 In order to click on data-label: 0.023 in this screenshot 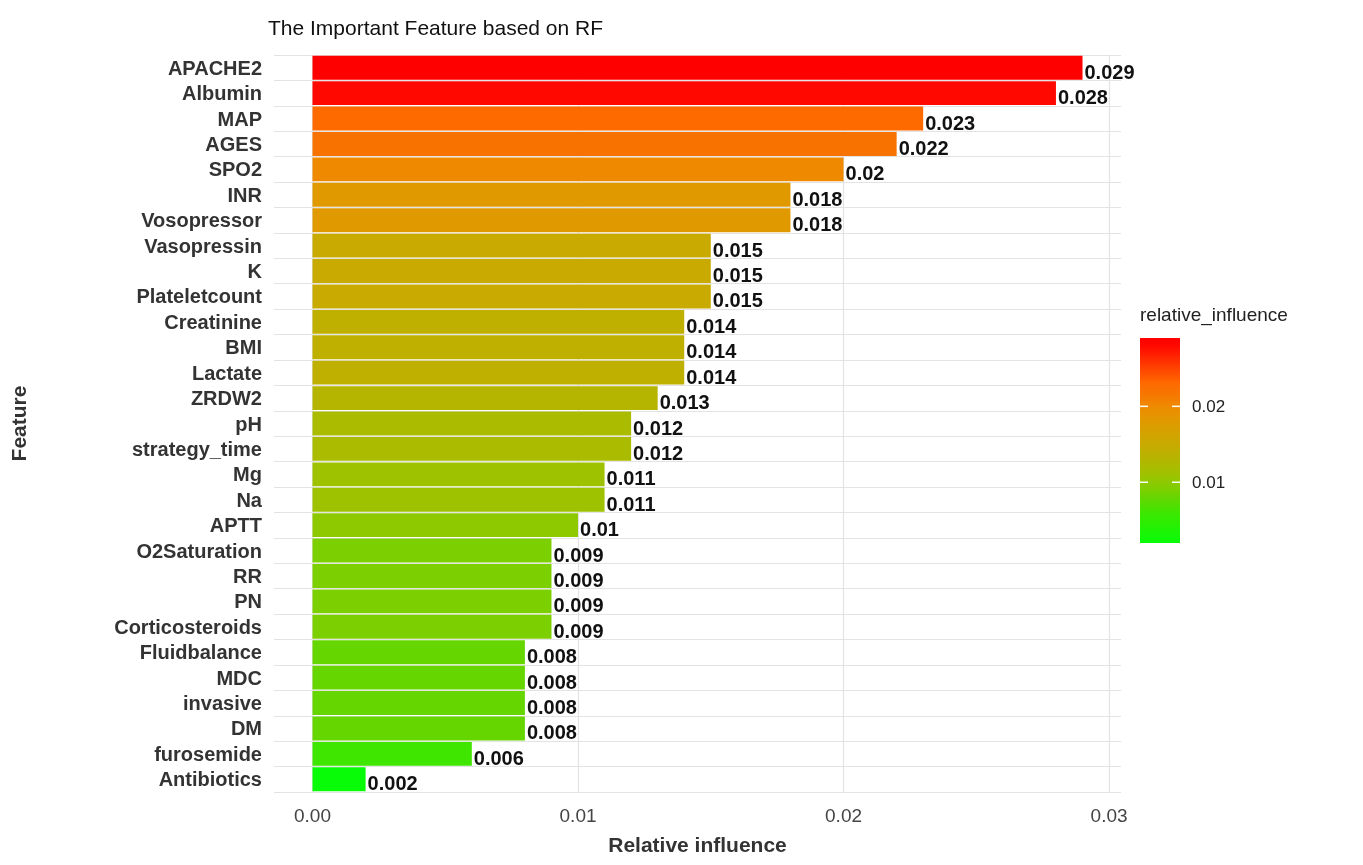, I will do `click(950, 122)`.